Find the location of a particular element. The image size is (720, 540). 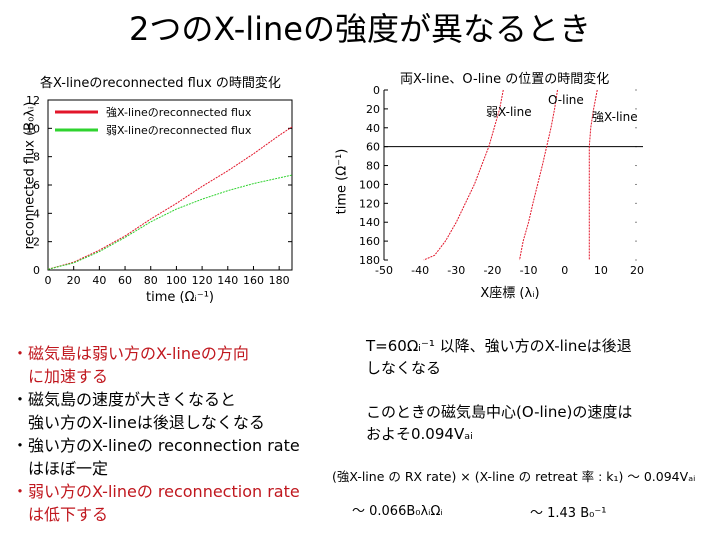

left-xtick-label: 80 is located at coordinates (151, 280).